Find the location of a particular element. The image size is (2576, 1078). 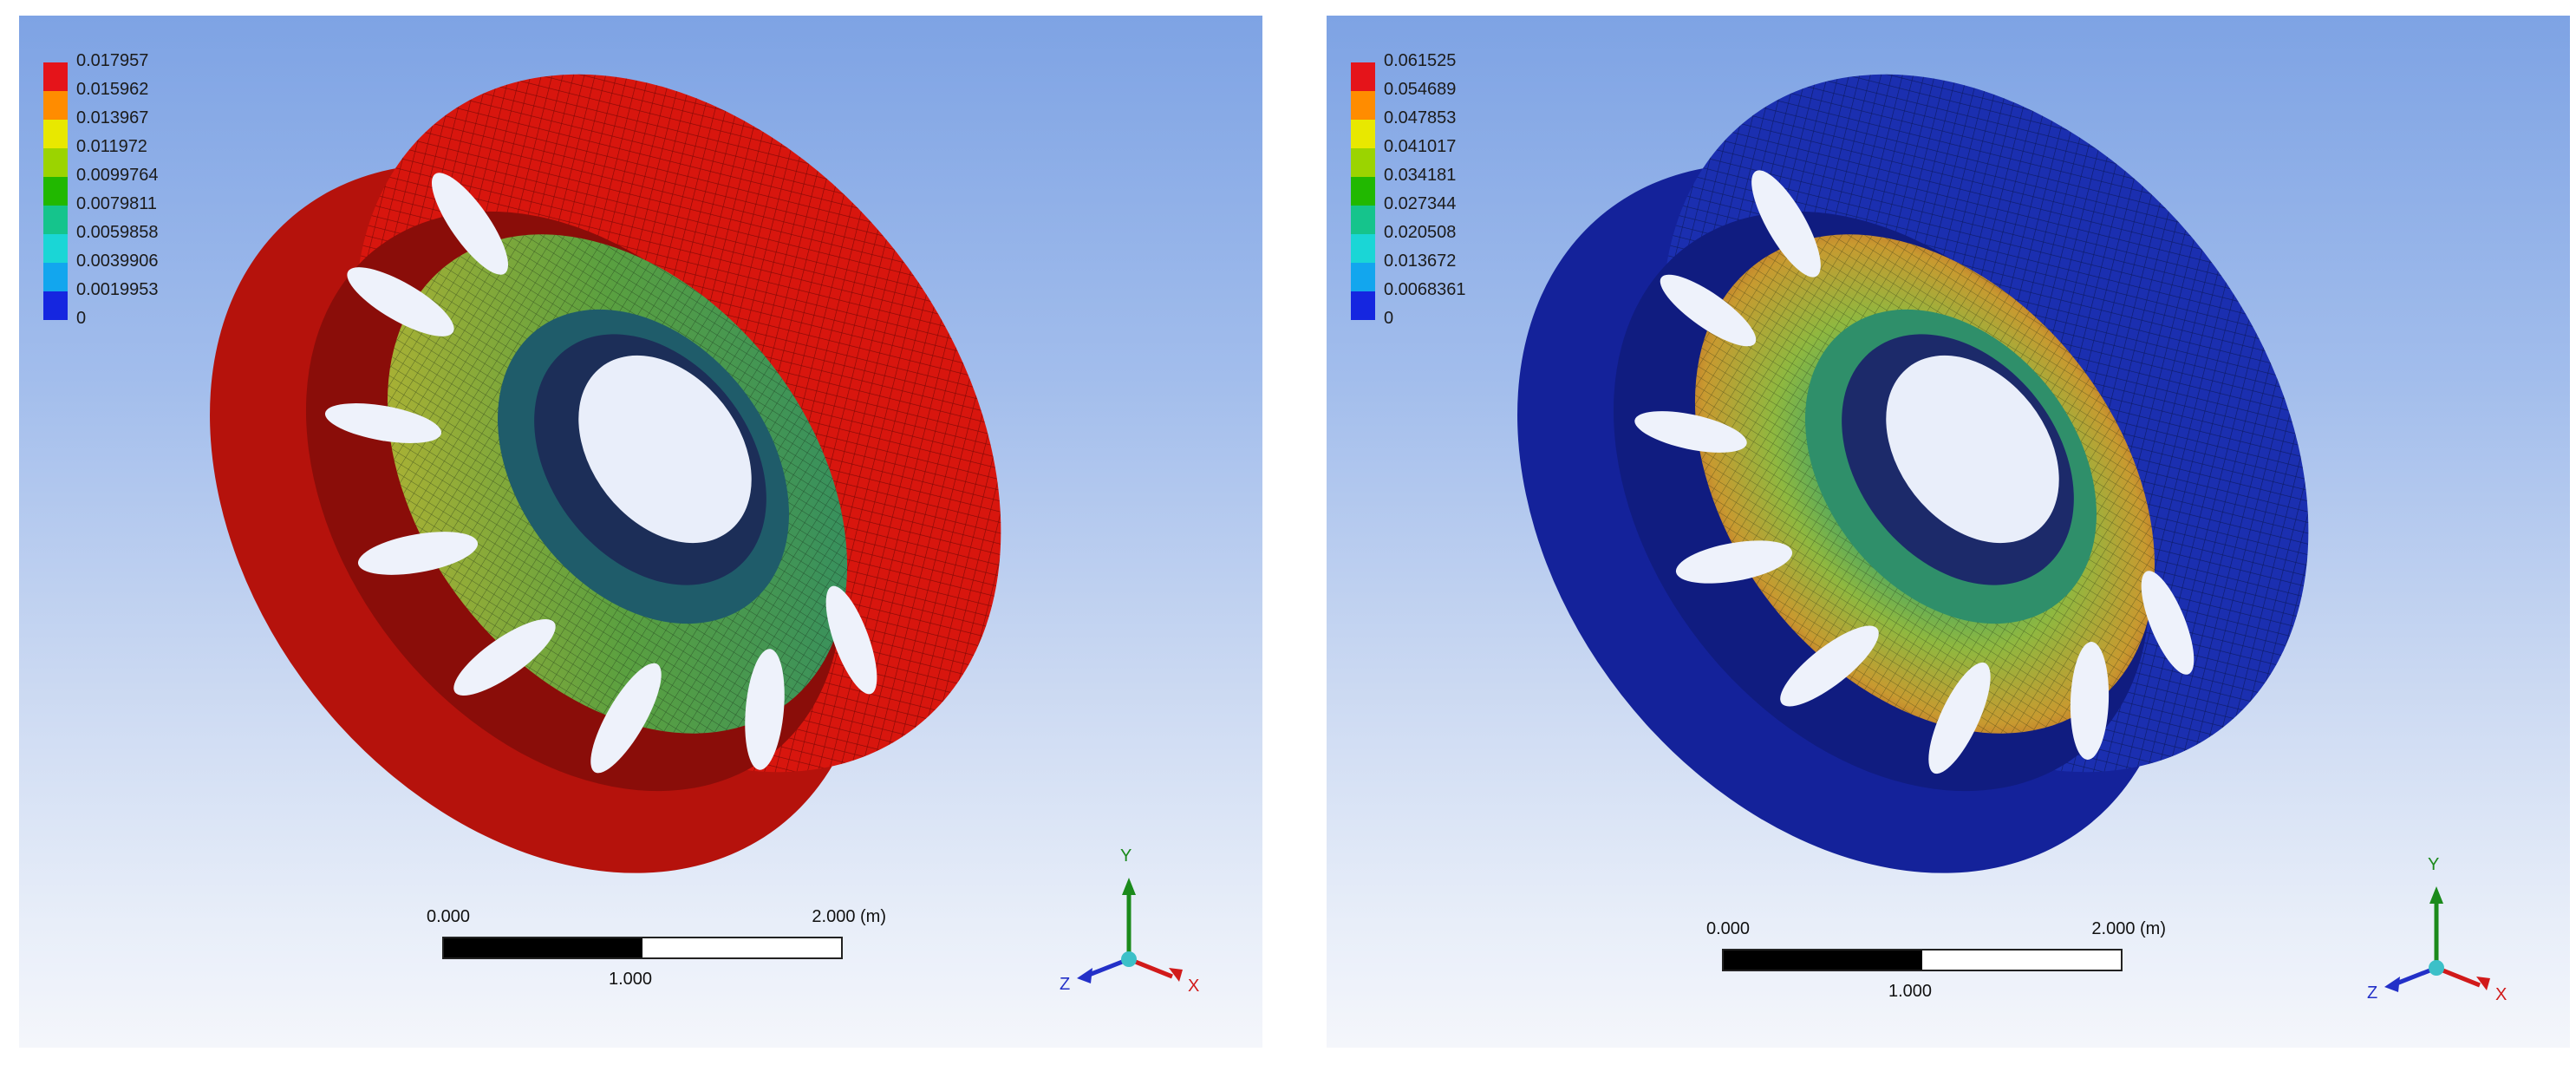

legend-label: 0.011972 is located at coordinates (112, 147).